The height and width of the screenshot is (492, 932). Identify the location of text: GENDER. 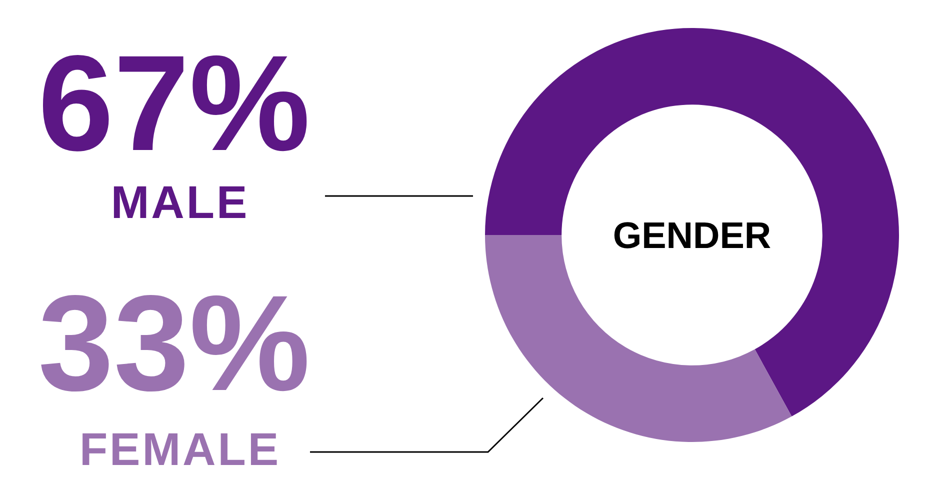
(692, 235).